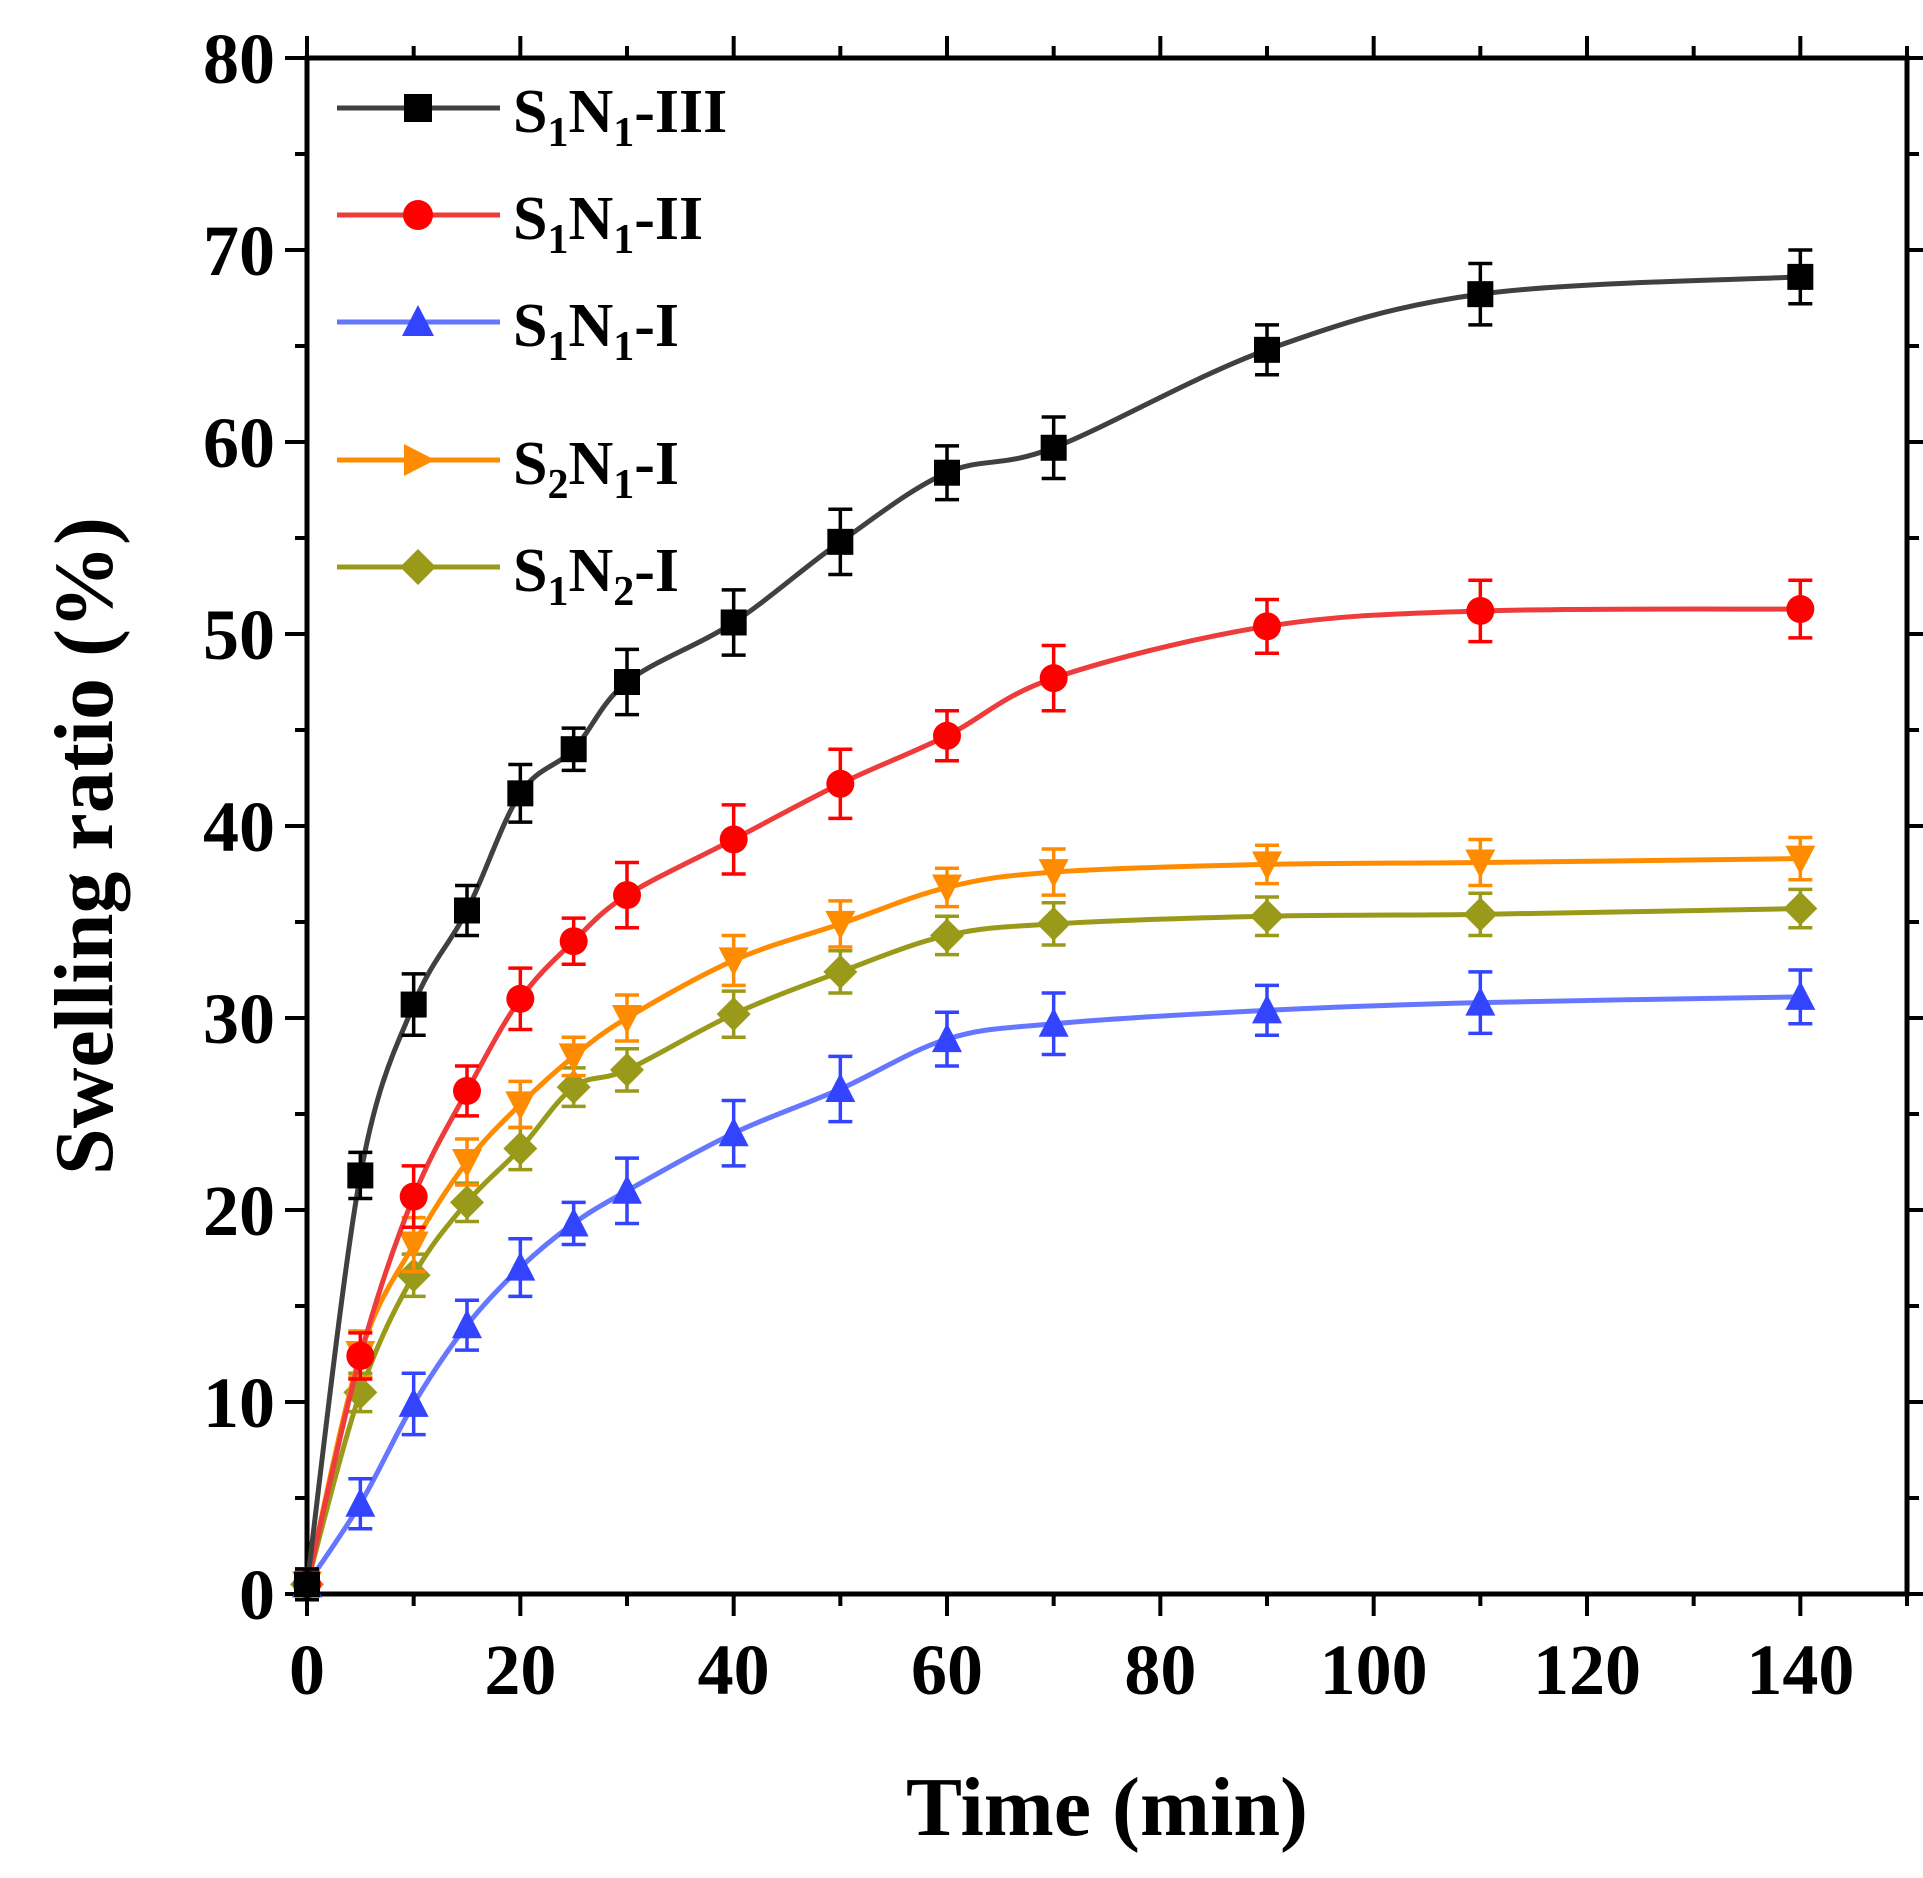  I want to click on legend-item: S1N1-III, so click(532, 117).